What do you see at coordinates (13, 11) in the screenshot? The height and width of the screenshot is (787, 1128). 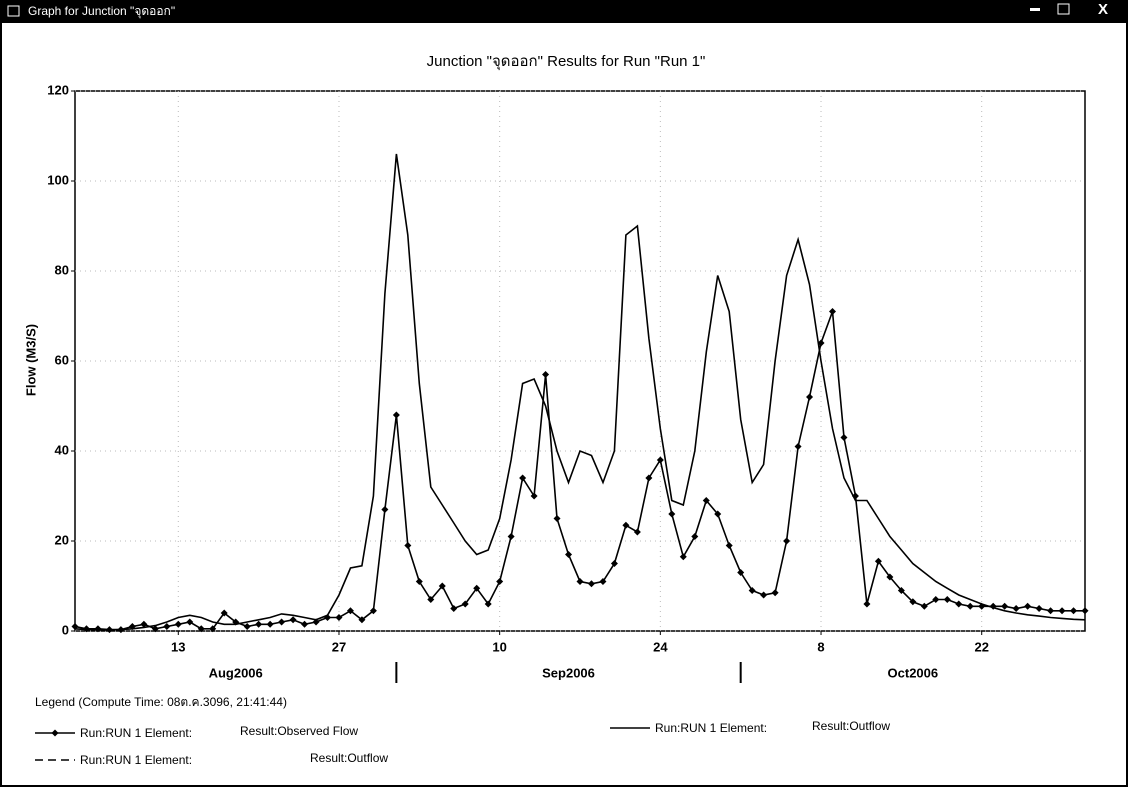 I see `window-icon` at bounding box center [13, 11].